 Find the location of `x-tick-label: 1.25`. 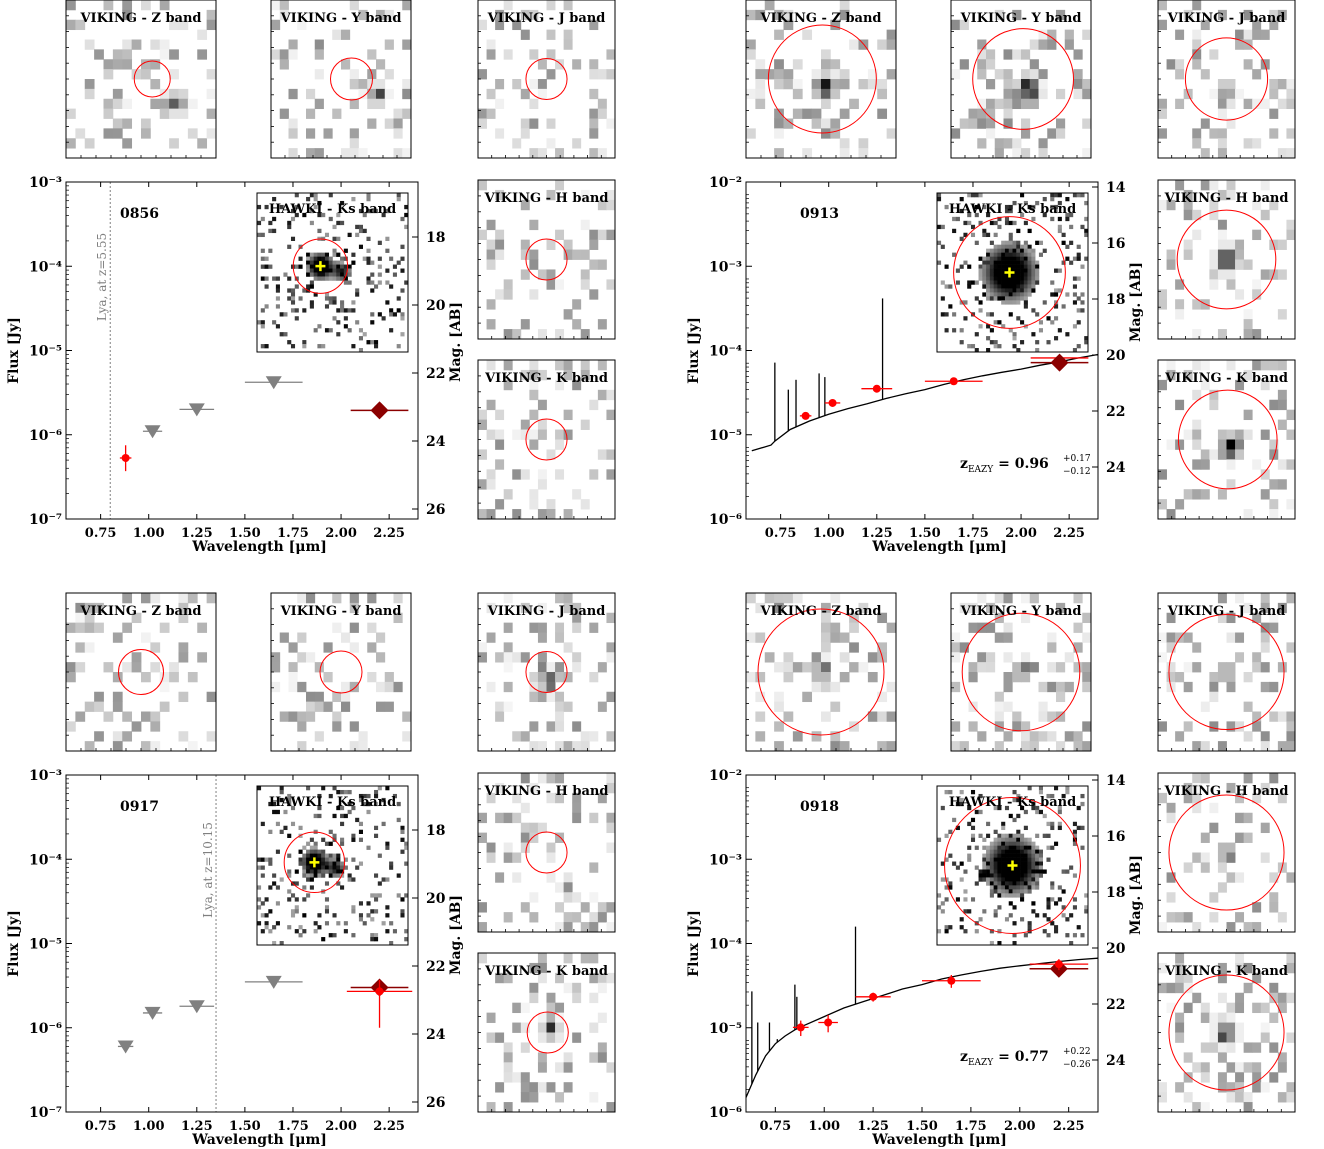

x-tick-label: 1.25 is located at coordinates (873, 1126).